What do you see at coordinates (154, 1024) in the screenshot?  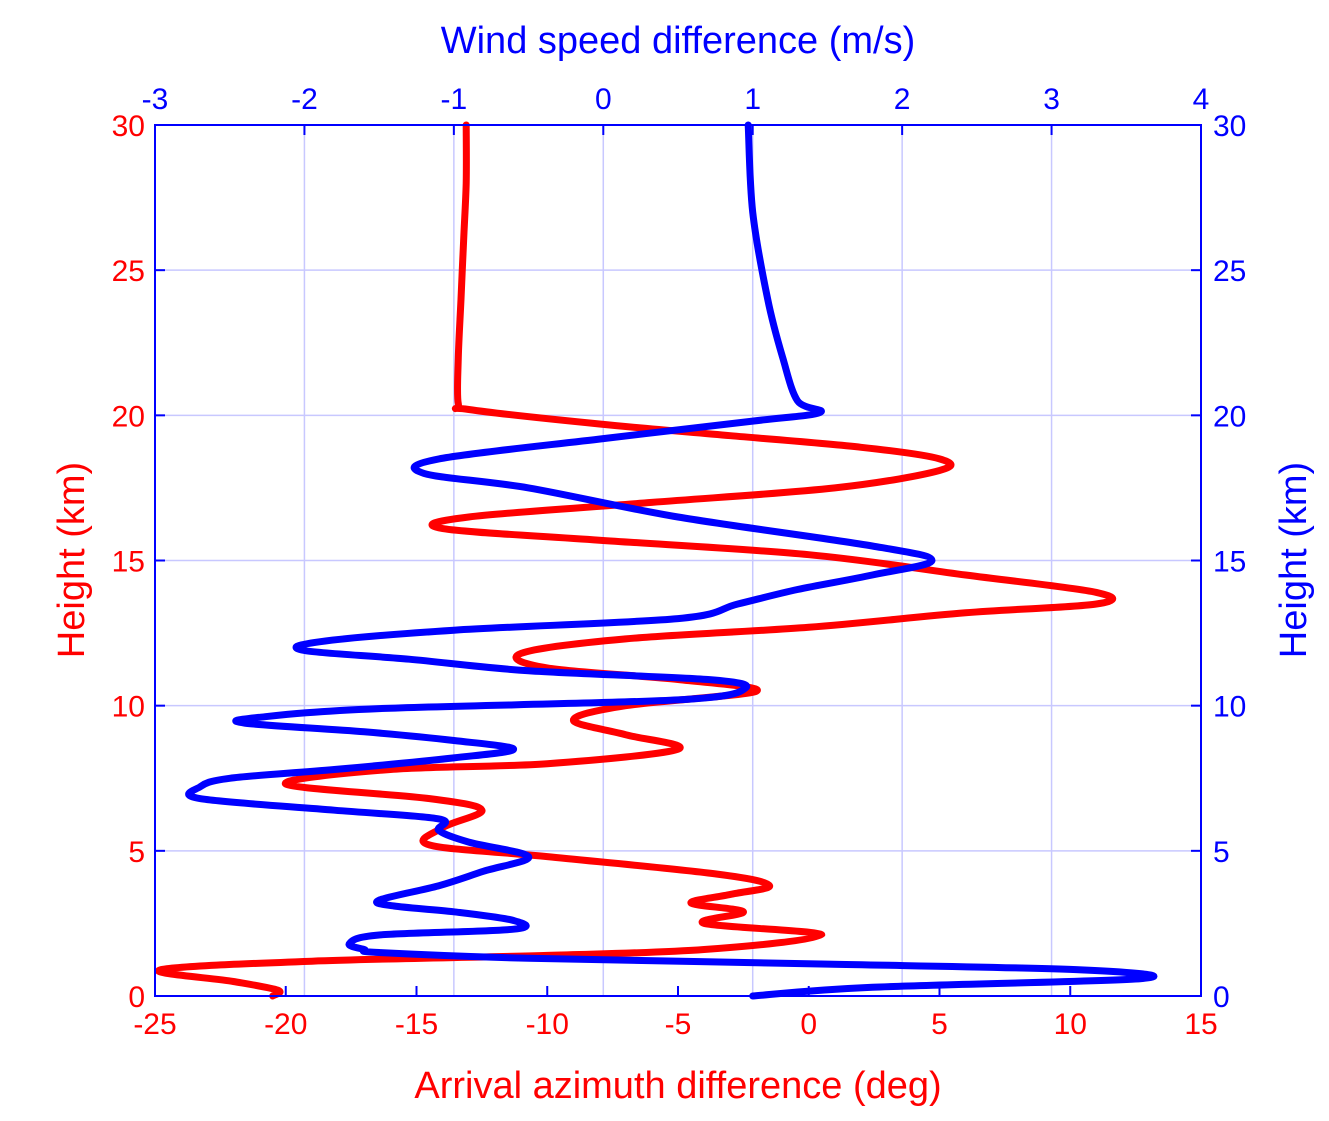 I see `bottom-tick-label: -25` at bounding box center [154, 1024].